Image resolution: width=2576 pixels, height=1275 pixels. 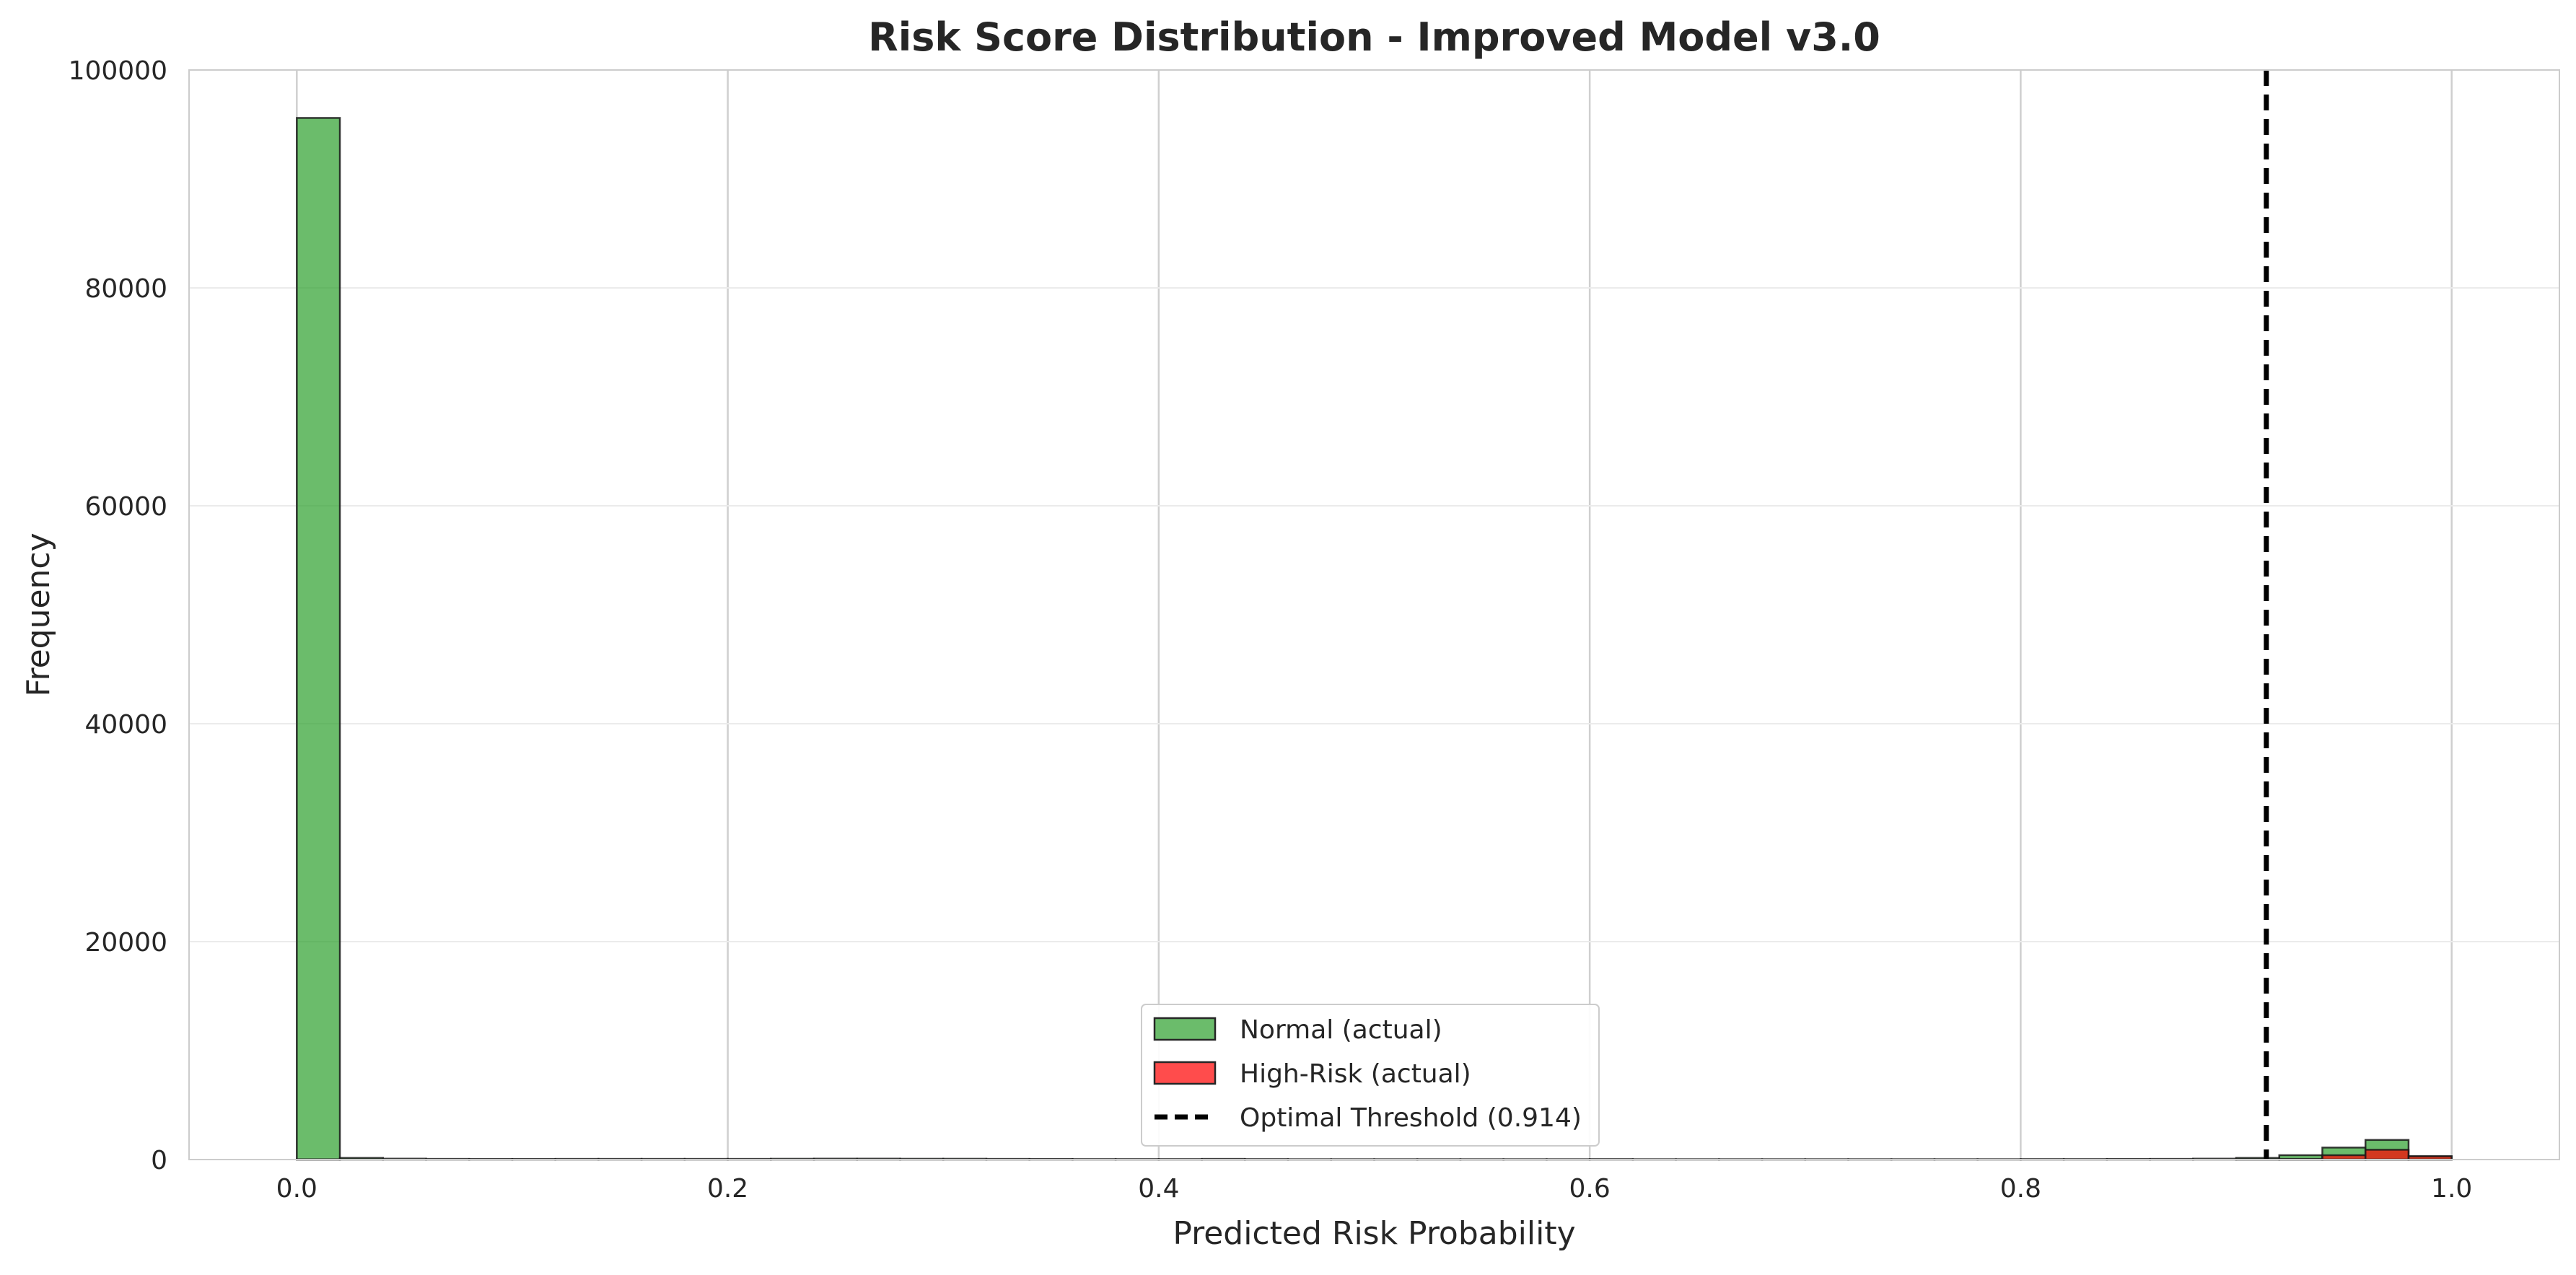 What do you see at coordinates (1411, 1118) in the screenshot?
I see `legend-label-threshold: Optimal Threshold (0.914)` at bounding box center [1411, 1118].